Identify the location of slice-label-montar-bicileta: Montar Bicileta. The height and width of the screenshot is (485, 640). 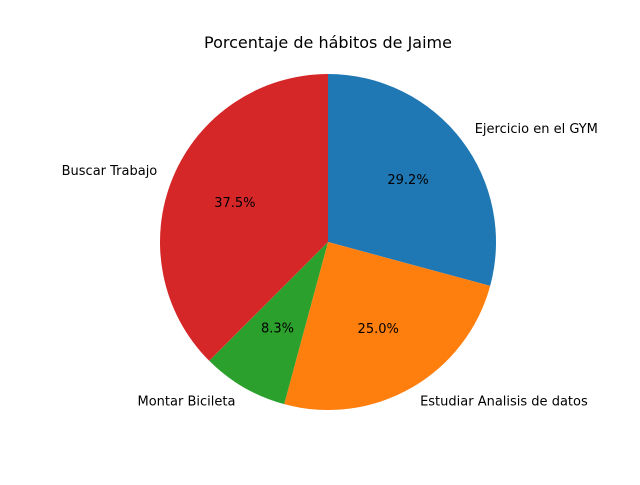
(187, 401).